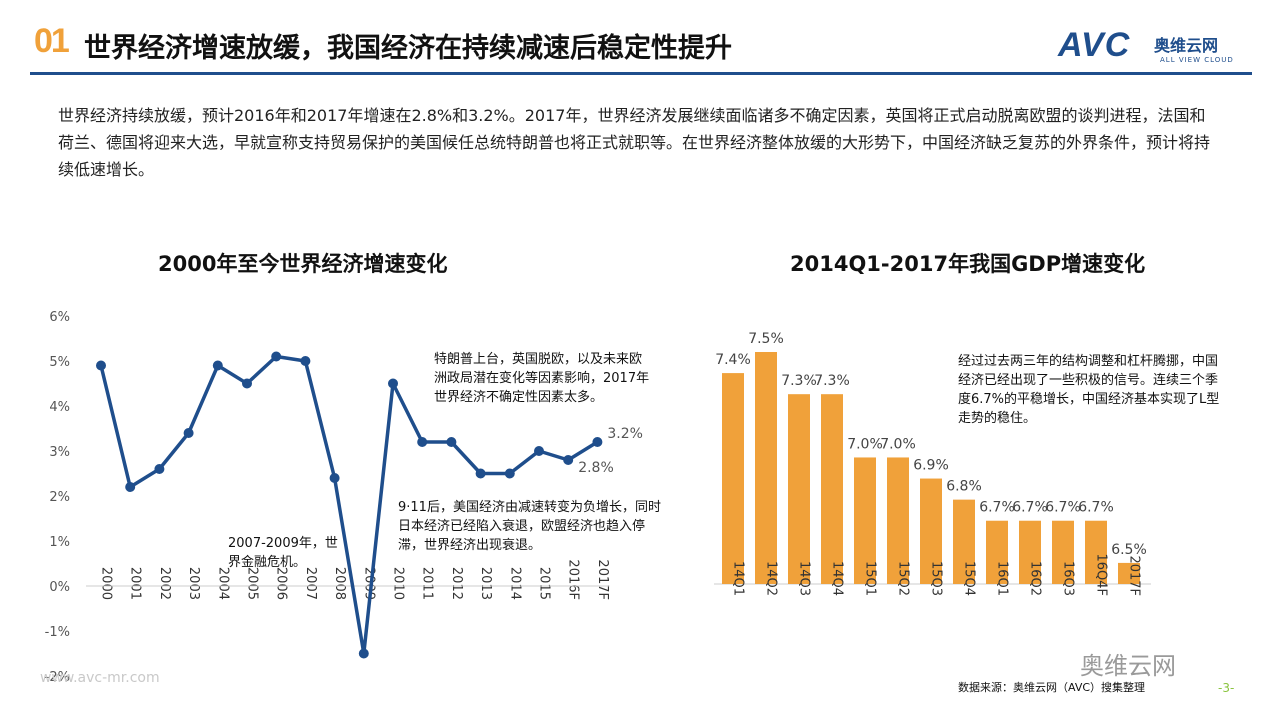 The width and height of the screenshot is (1280, 720). I want to click on y-tick-label: 2%, so click(59, 497).